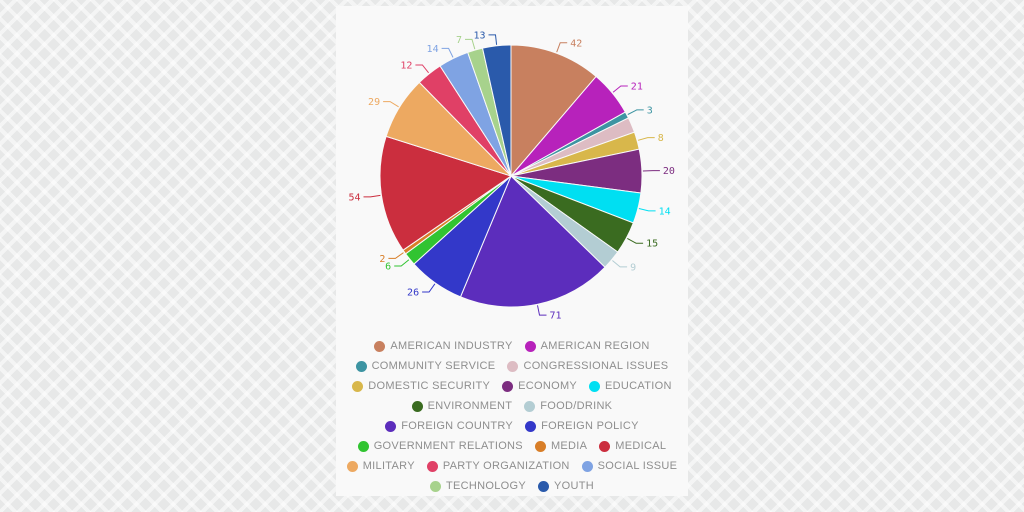 The width and height of the screenshot is (1024, 512). What do you see at coordinates (548, 386) in the screenshot?
I see `legend-label: ECONOMY` at bounding box center [548, 386].